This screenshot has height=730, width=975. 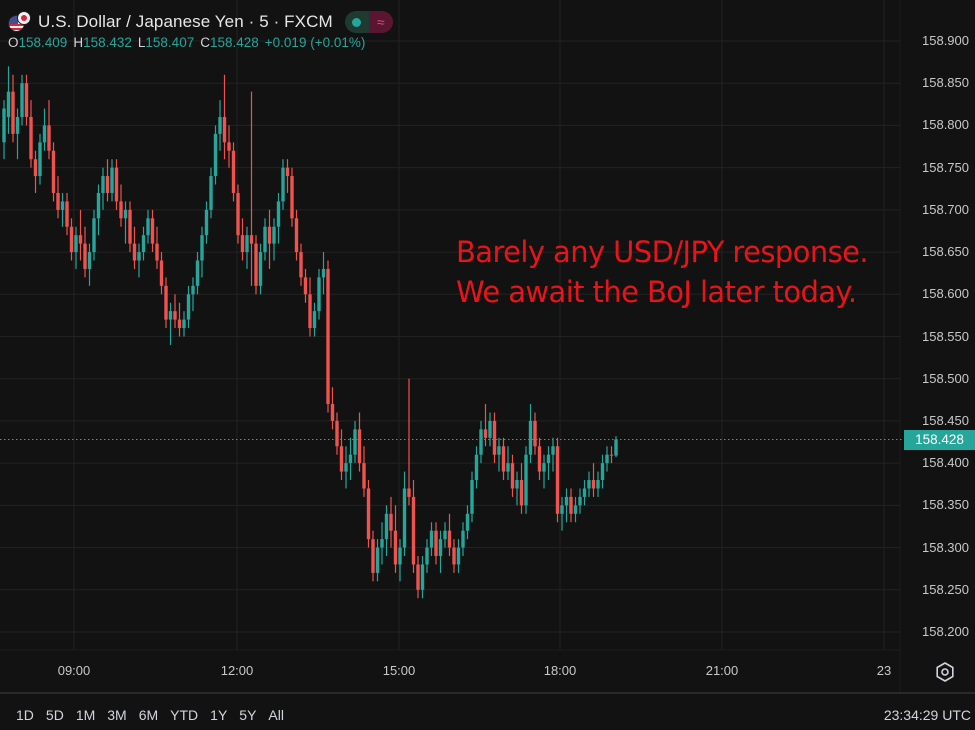 I want to click on price-axis-label: 158.400, so click(x=945, y=463).